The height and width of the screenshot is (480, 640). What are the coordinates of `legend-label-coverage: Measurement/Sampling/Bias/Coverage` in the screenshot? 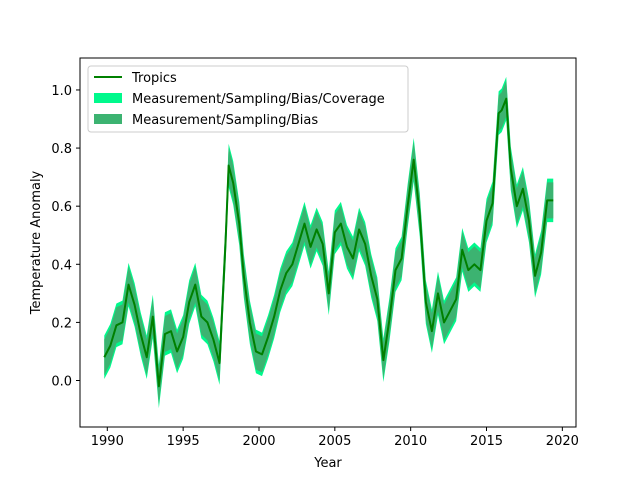 It's located at (258, 99).